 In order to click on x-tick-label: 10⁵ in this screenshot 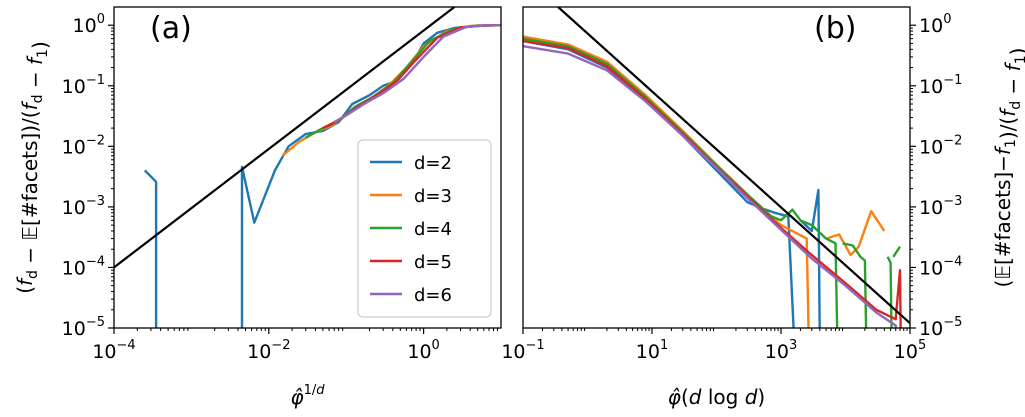, I will do `click(910, 350)`.